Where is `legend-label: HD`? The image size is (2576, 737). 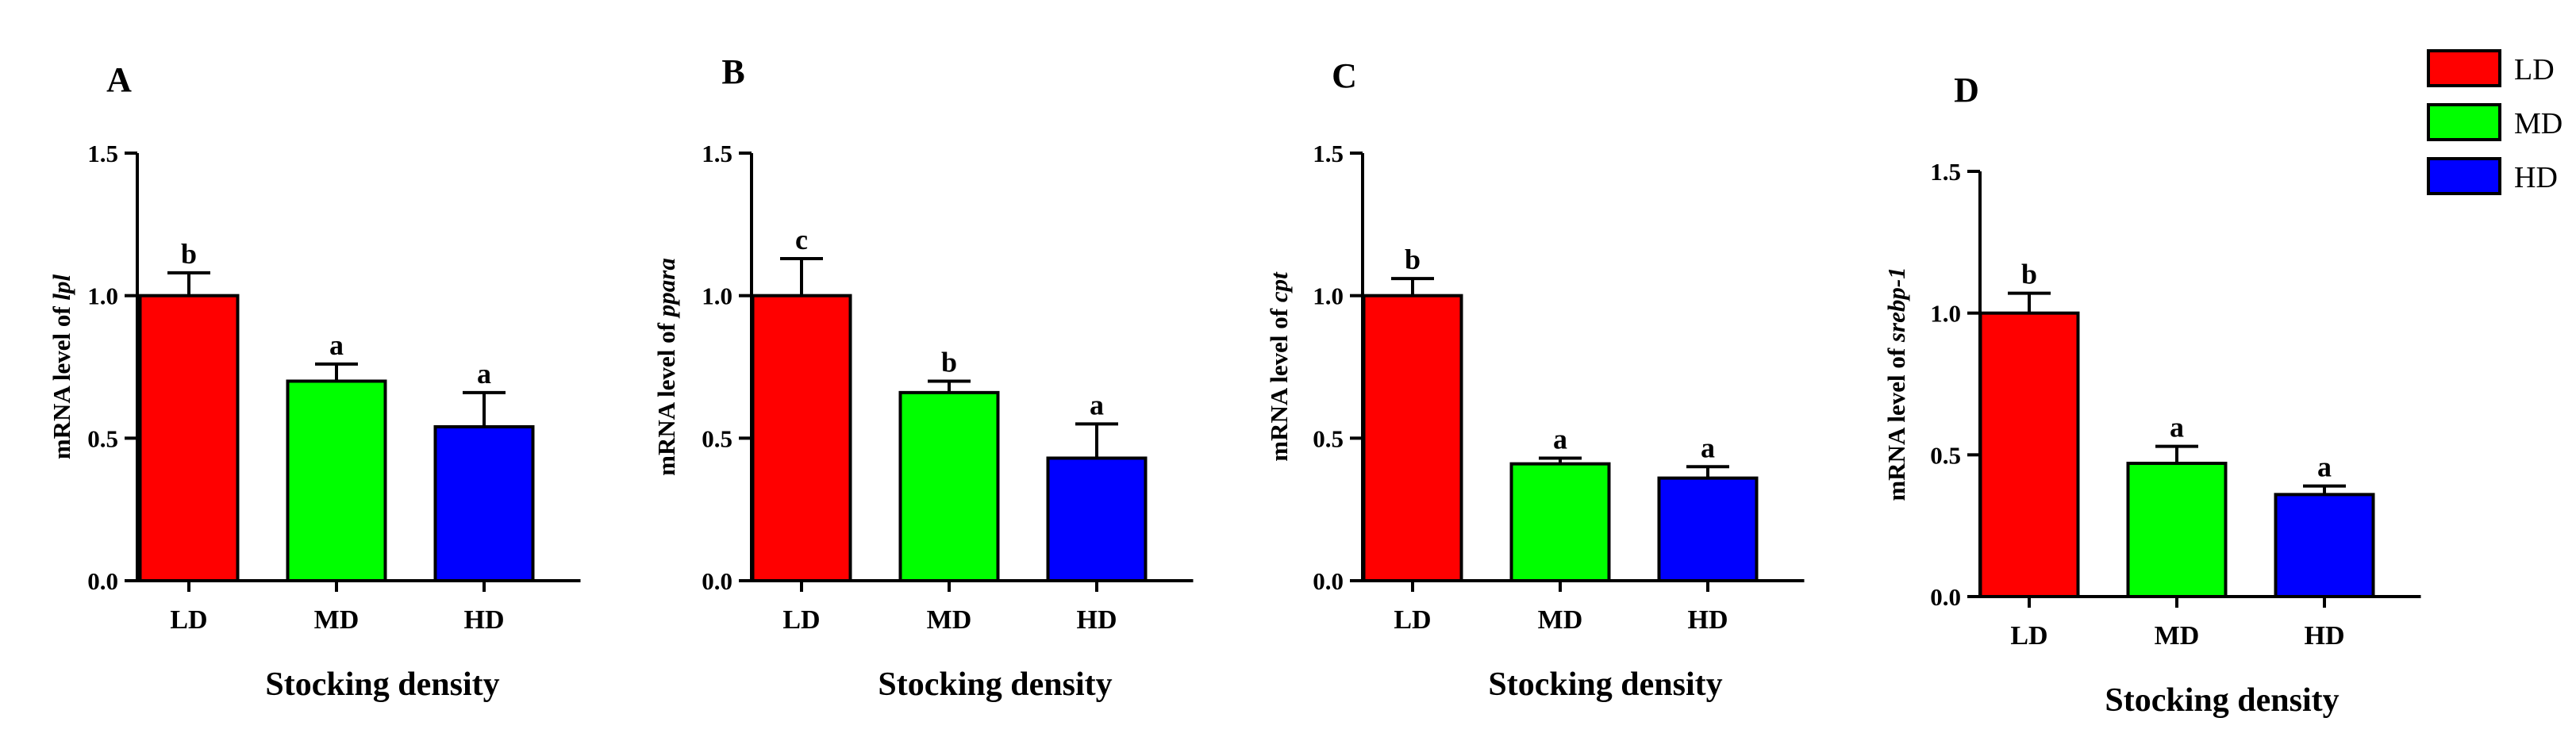
legend-label: HD is located at coordinates (2536, 177).